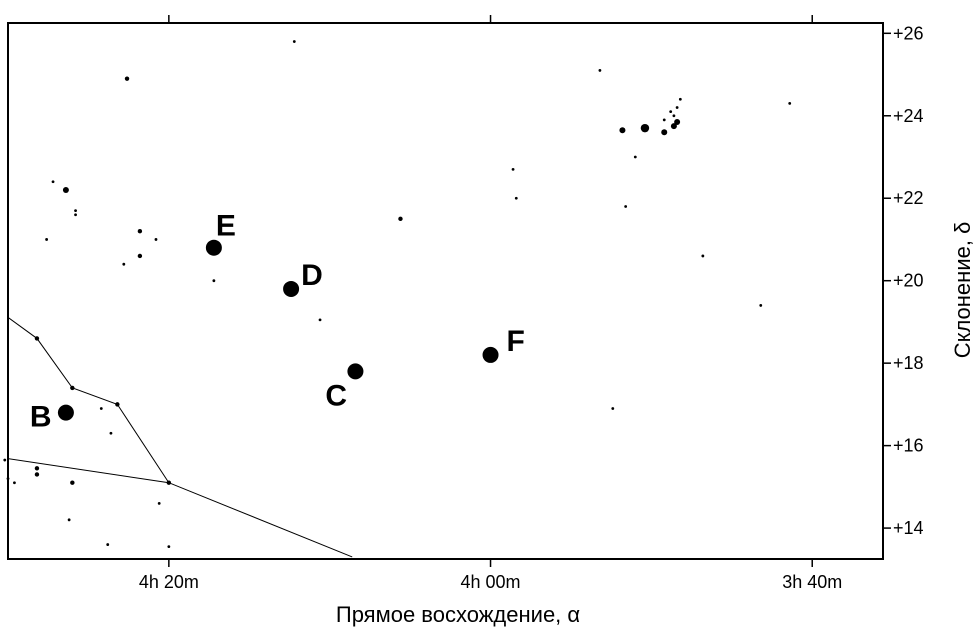 The height and width of the screenshot is (633, 979). Describe the element at coordinates (355, 371) in the screenshot. I see `labeled-star-c` at that location.